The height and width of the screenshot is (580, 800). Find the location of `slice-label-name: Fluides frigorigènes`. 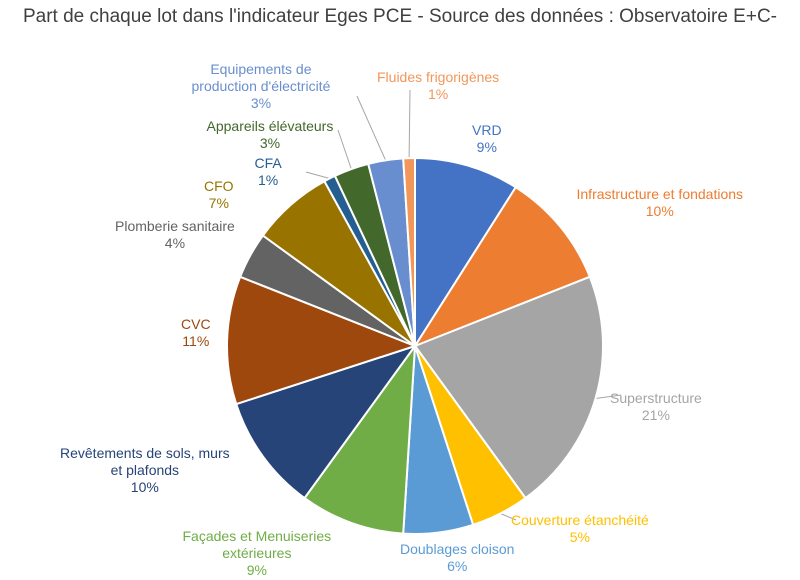

slice-label-name: Fluides frigorigènes is located at coordinates (438, 77).